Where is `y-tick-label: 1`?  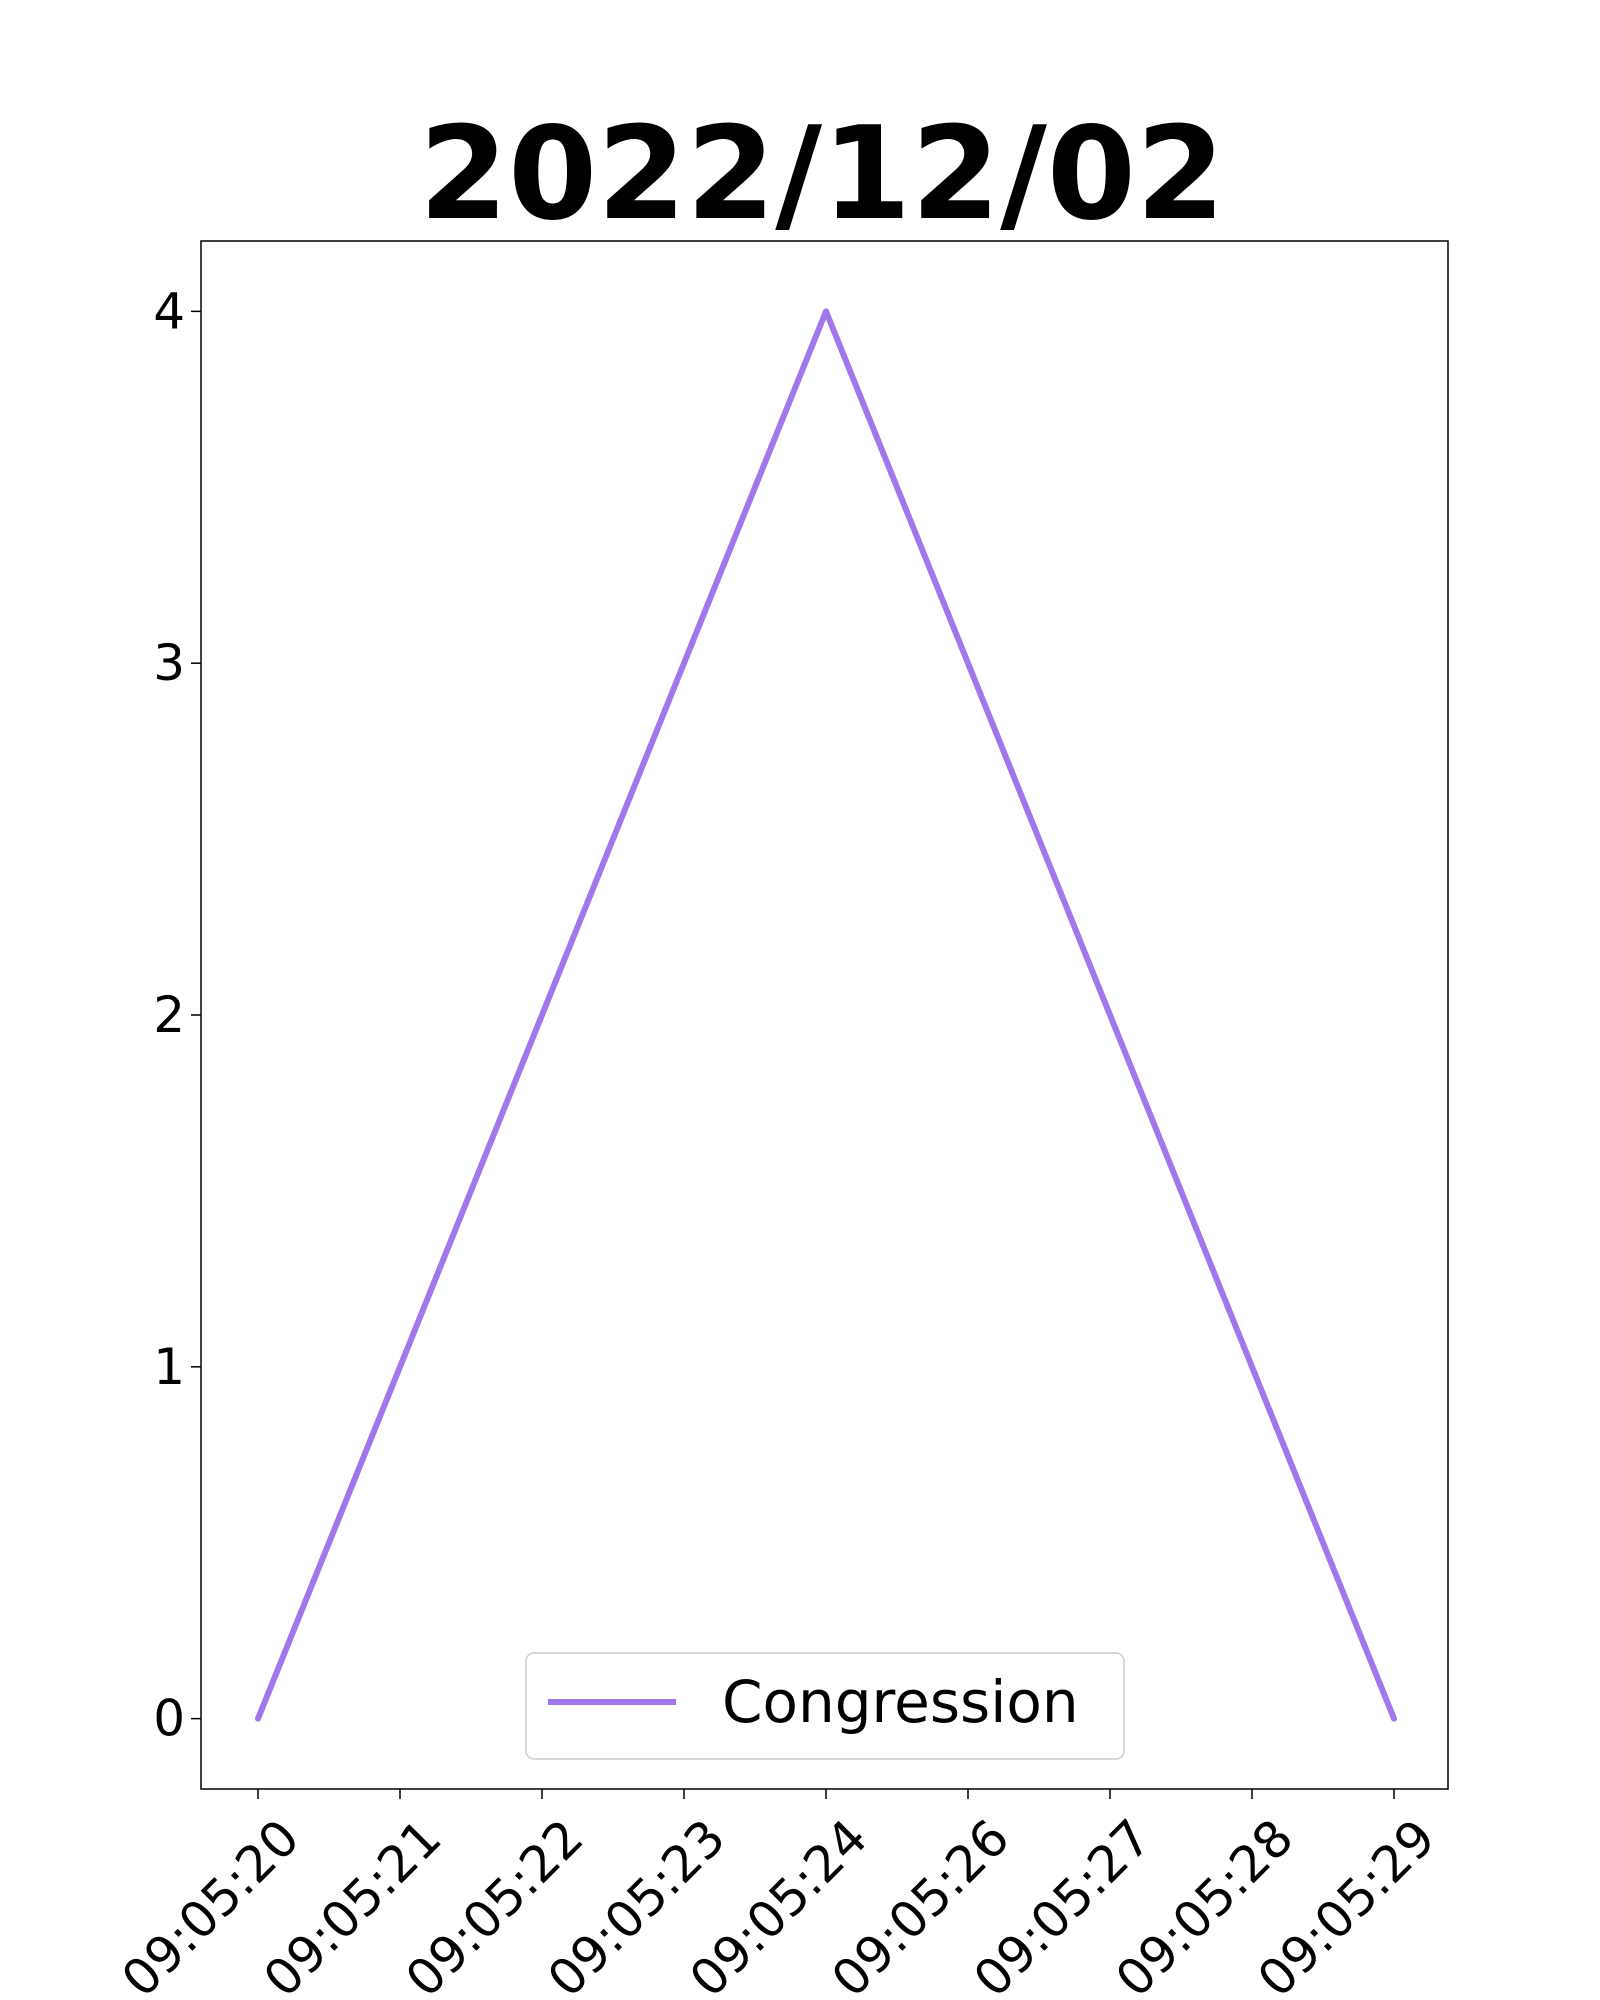 y-tick-label: 1 is located at coordinates (169, 1367).